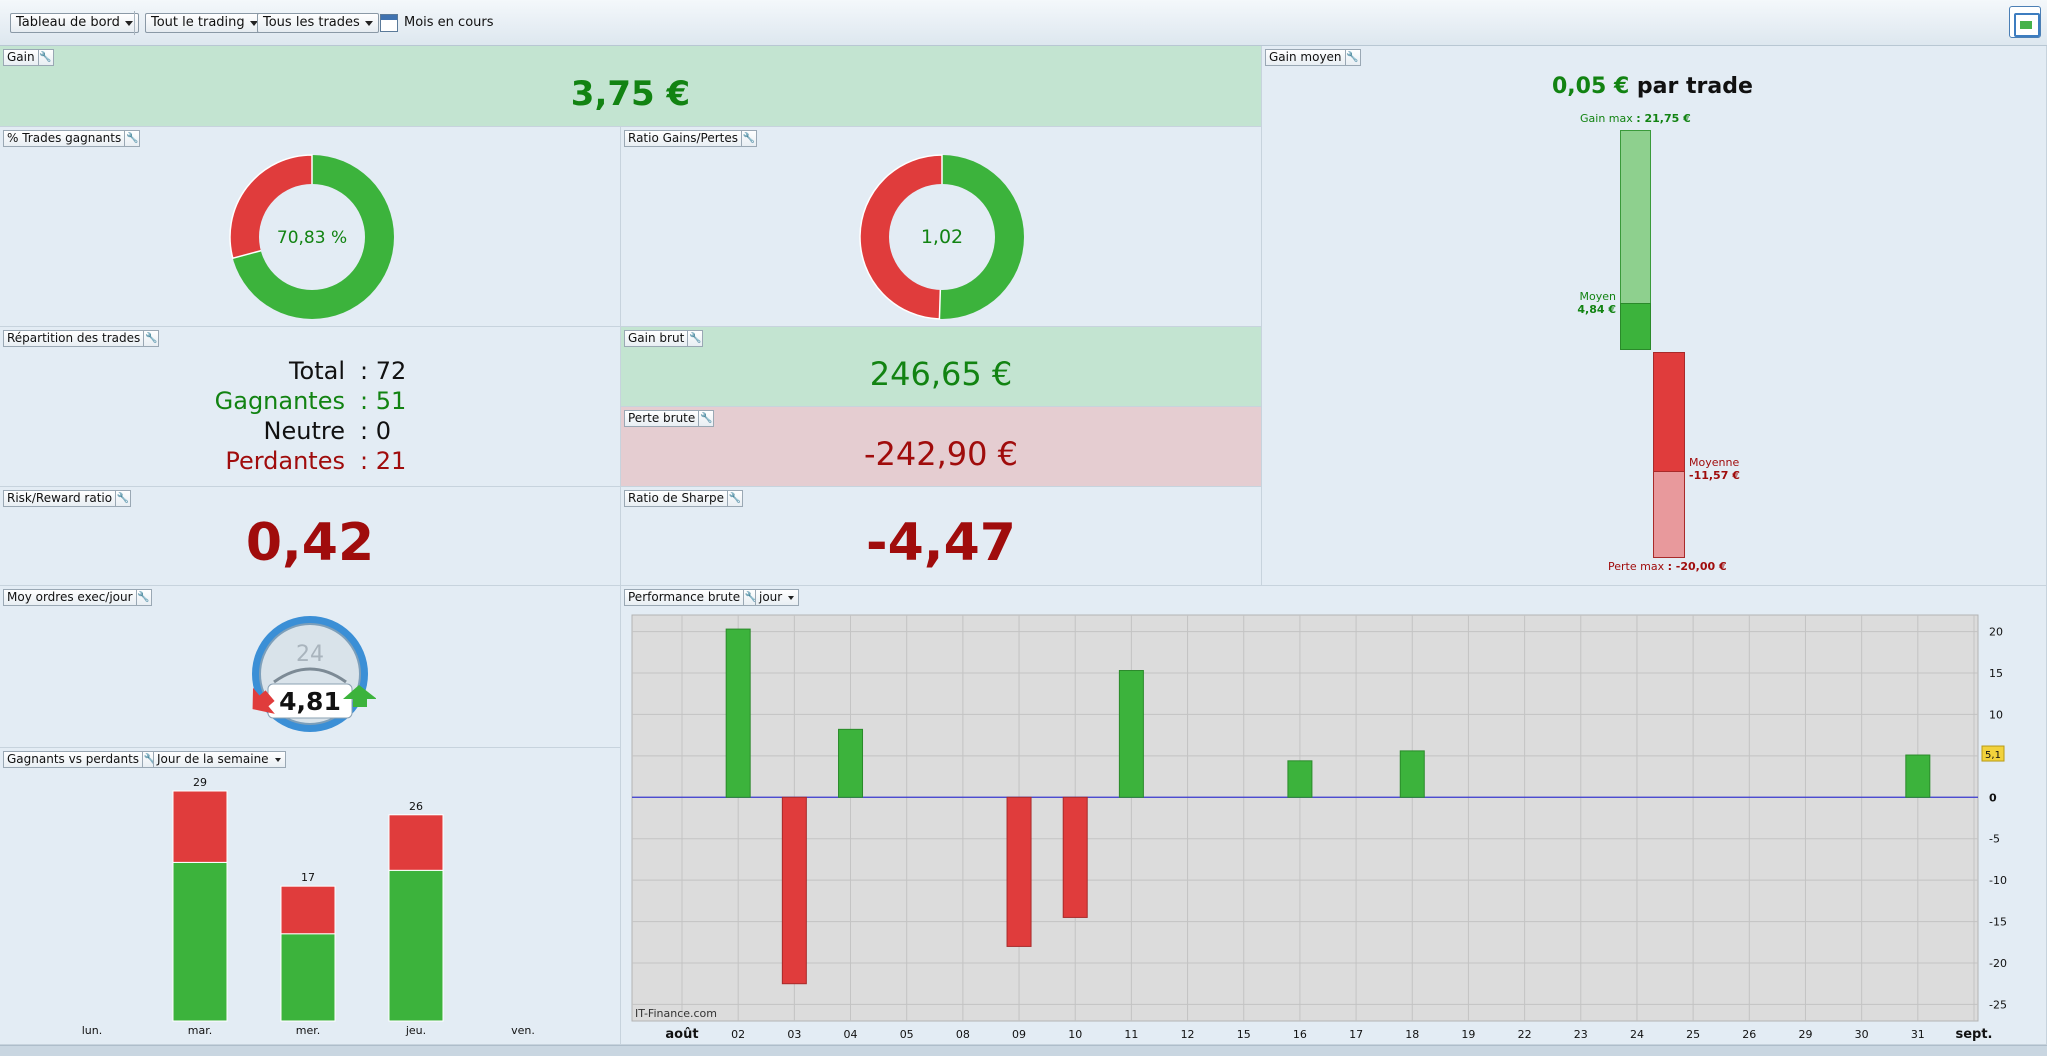 Image resolution: width=2047 pixels, height=1056 pixels. I want to click on perte-brute-title-label: Perte brute, so click(662, 418).